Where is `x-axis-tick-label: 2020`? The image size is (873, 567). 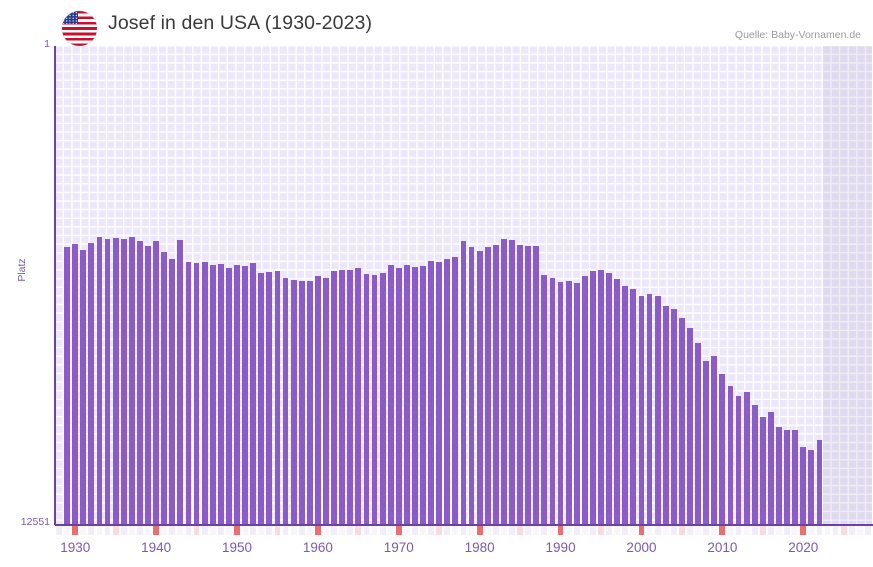
x-axis-tick-label: 2020 is located at coordinates (803, 547).